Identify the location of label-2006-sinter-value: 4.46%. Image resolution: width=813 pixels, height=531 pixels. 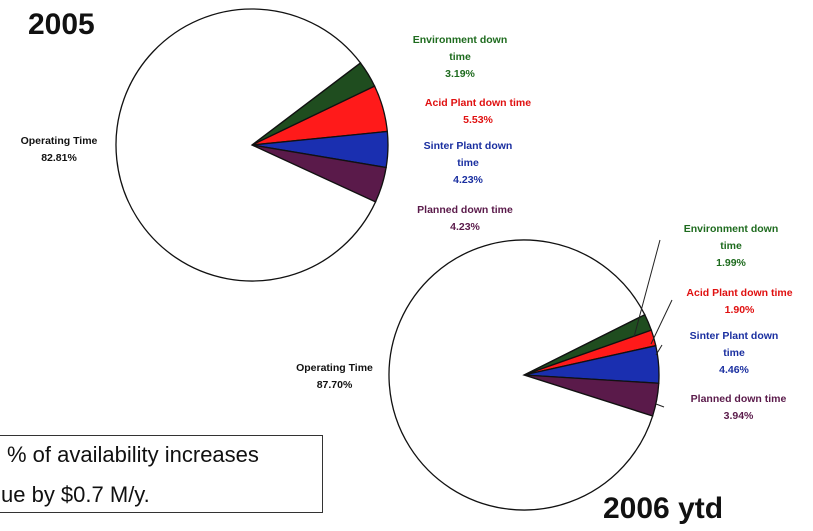
(734, 370).